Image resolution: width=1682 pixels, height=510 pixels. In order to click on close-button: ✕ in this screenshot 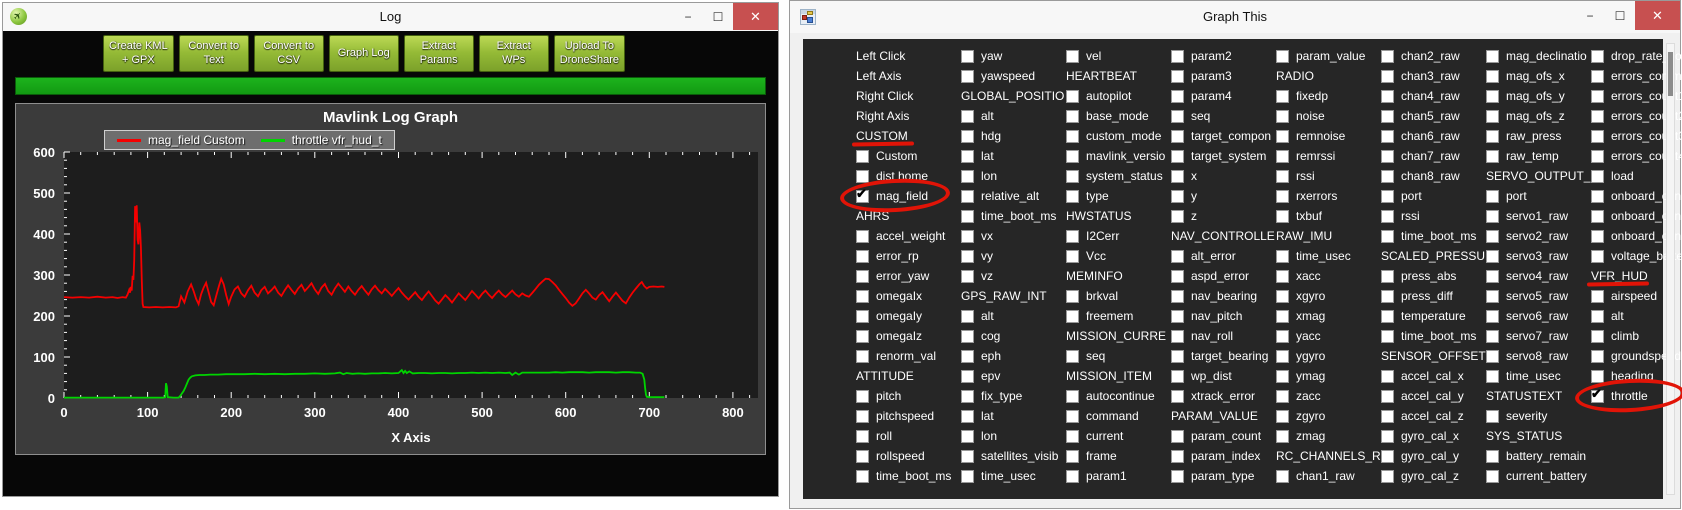, I will do `click(1657, 15)`.